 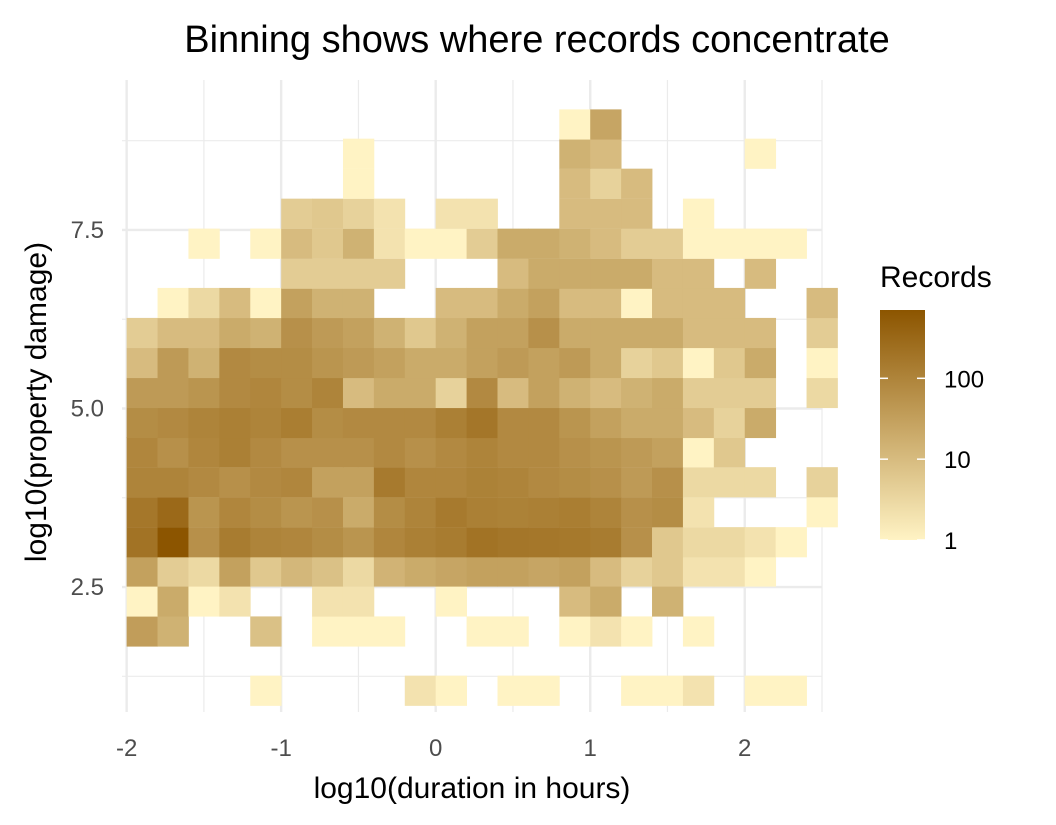 I want to click on legend: Records 100 10 1, so click(x=936, y=408).